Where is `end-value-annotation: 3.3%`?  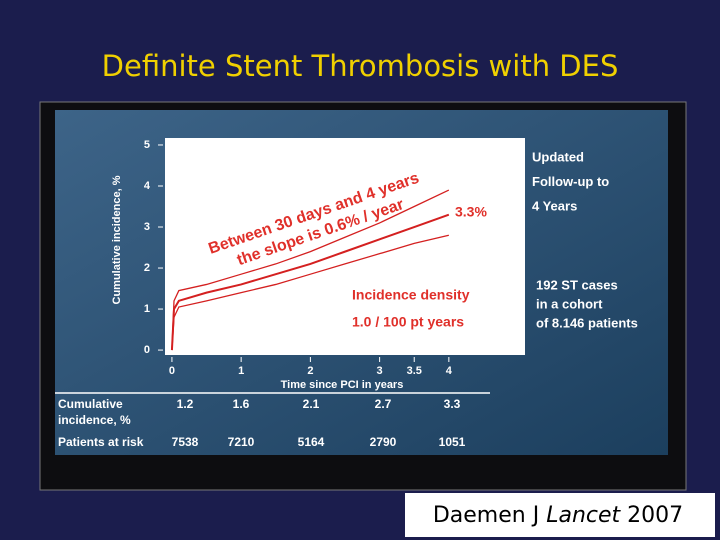 end-value-annotation: 3.3% is located at coordinates (471, 212).